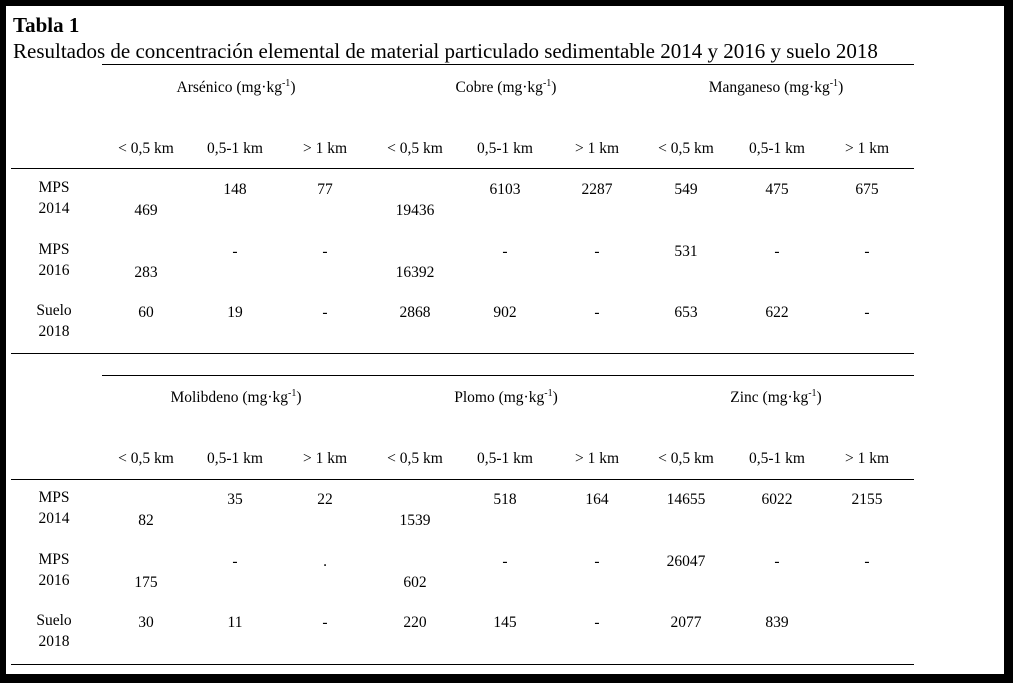  Describe the element at coordinates (146, 312) in the screenshot. I see `table-cell: 60` at that location.